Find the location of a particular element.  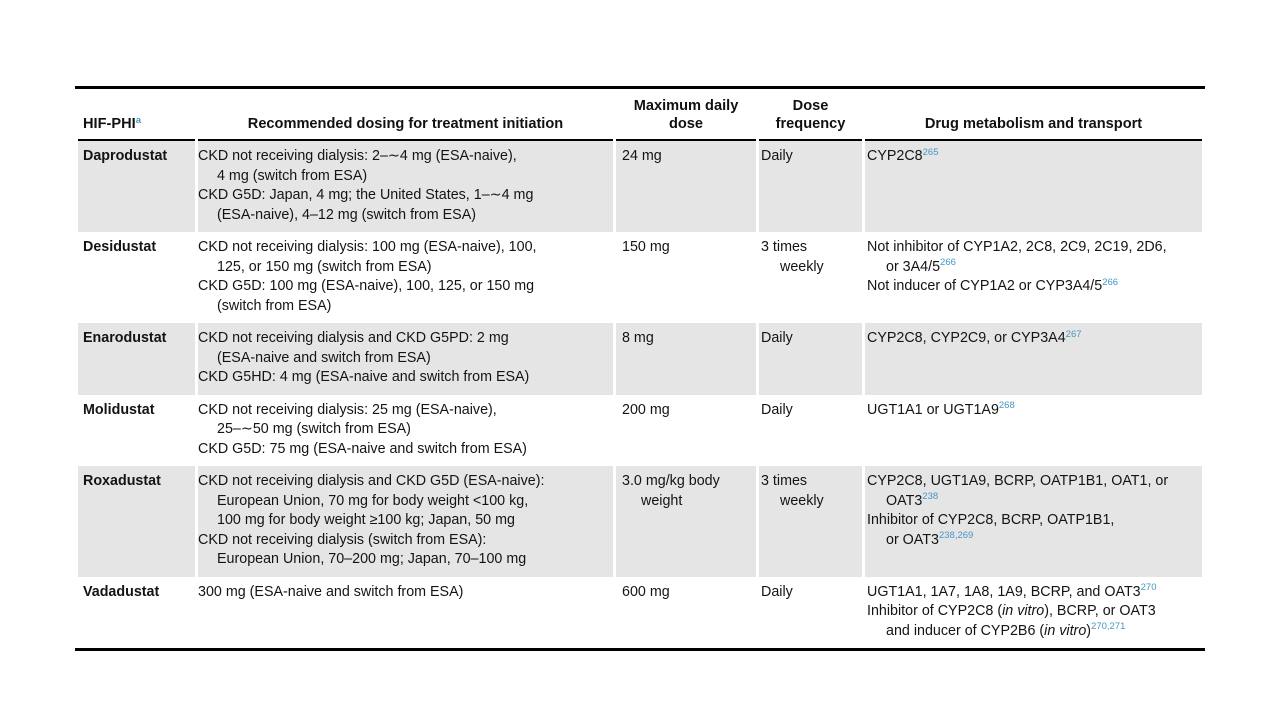

max-daily-dose-cell: 600 mg is located at coordinates (686, 612).